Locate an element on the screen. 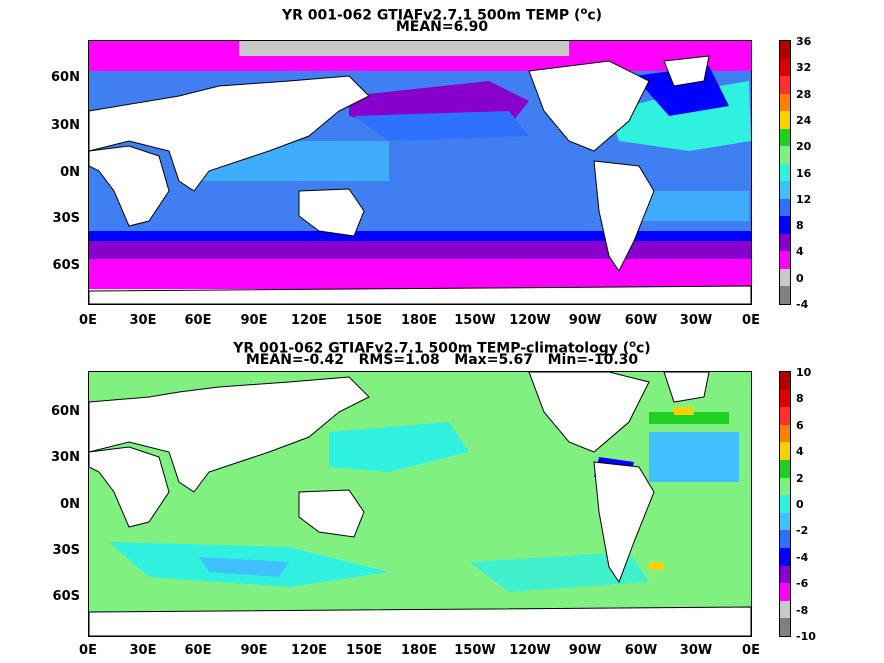 This screenshot has height=663, width=884. top-colorbar is located at coordinates (785, 172).